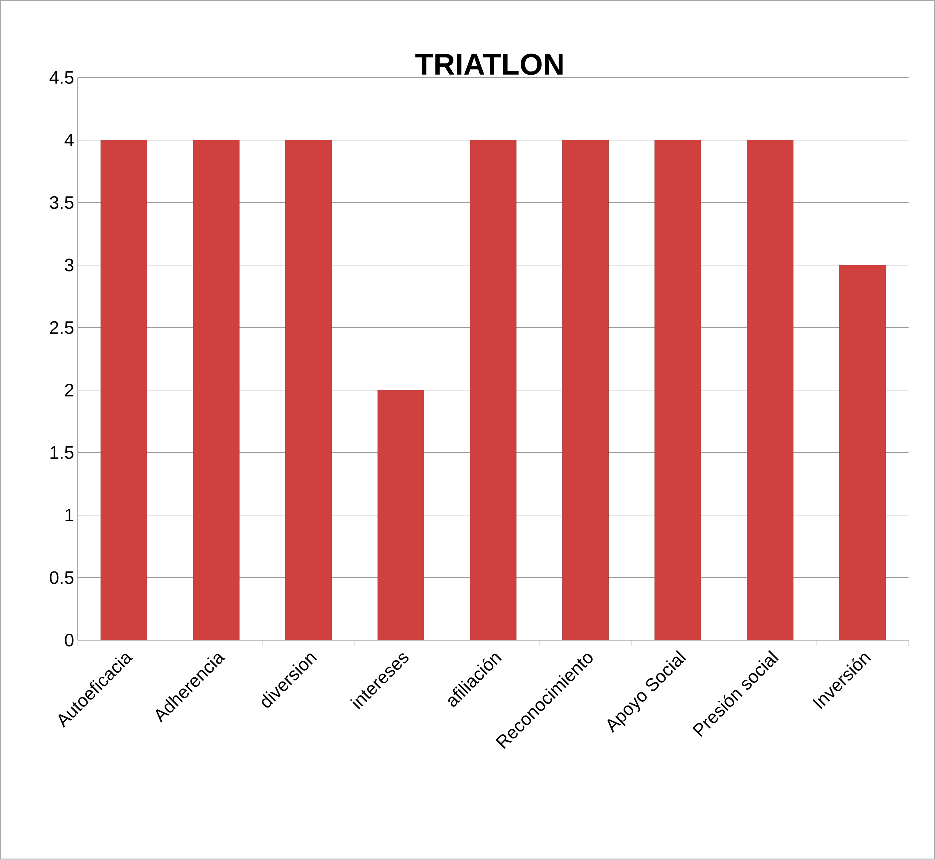 The width and height of the screenshot is (935, 860). What do you see at coordinates (62, 327) in the screenshot?
I see `y-tick-label: 2.5` at bounding box center [62, 327].